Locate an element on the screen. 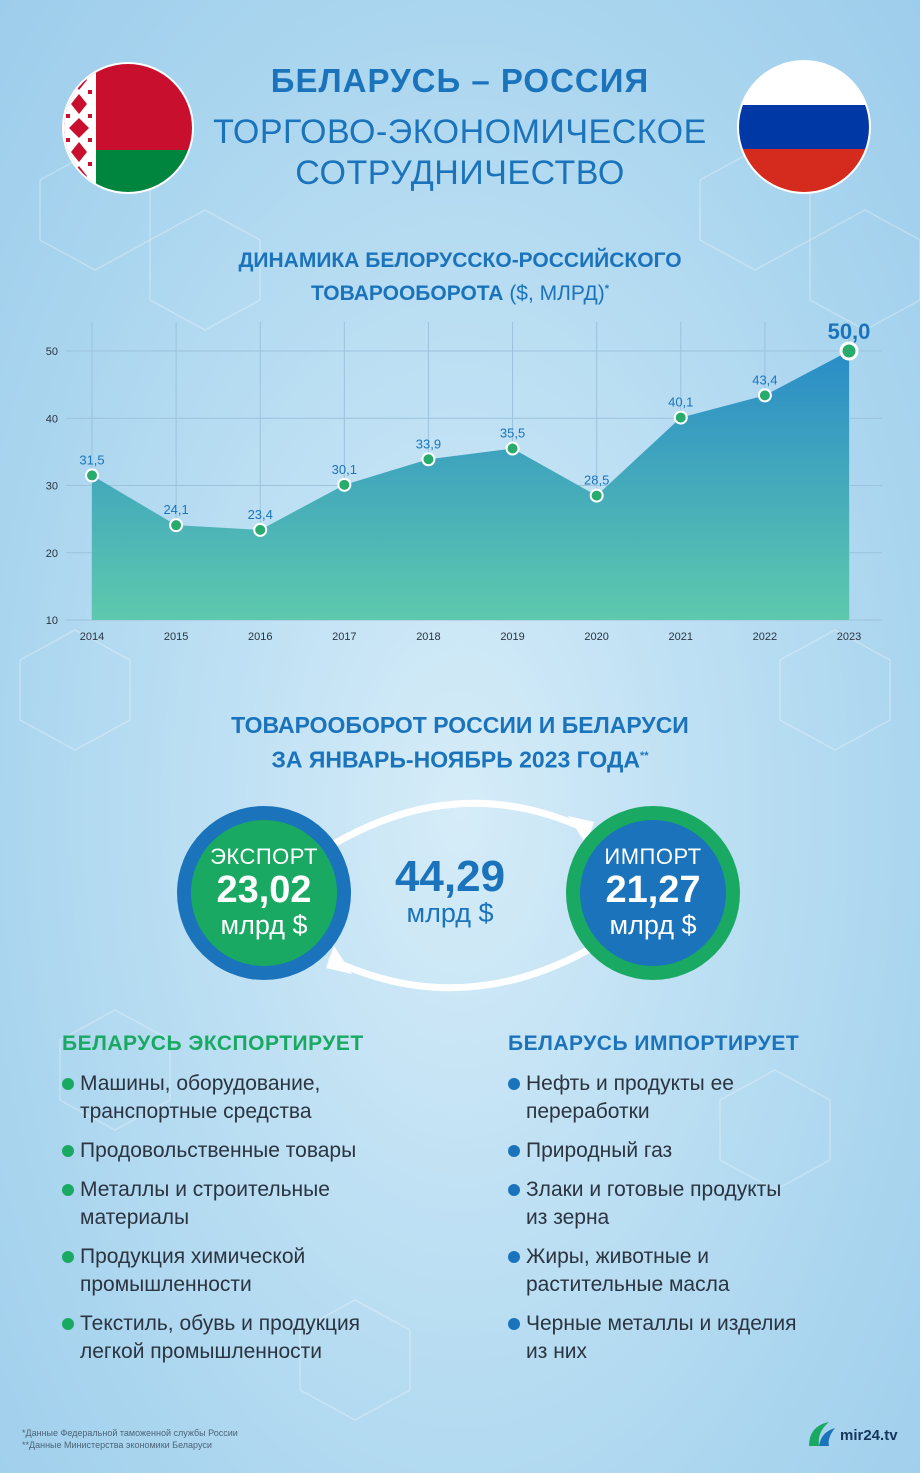 Image resolution: width=920 pixels, height=1473 pixels. page-title: БЕЛАРУСЬ – РОССИЯ is located at coordinates (460, 80).